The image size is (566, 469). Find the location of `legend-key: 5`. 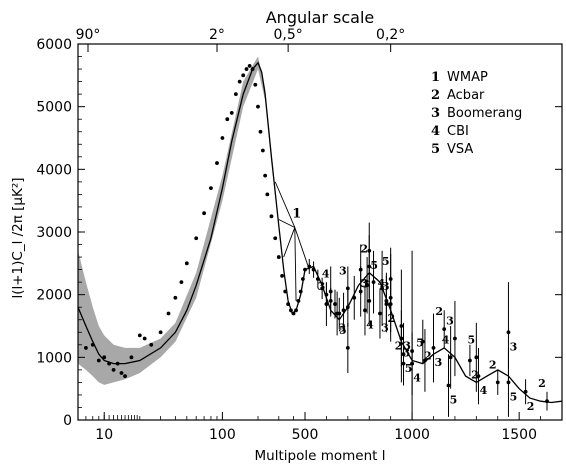

legend-key: 5 is located at coordinates (435, 149).